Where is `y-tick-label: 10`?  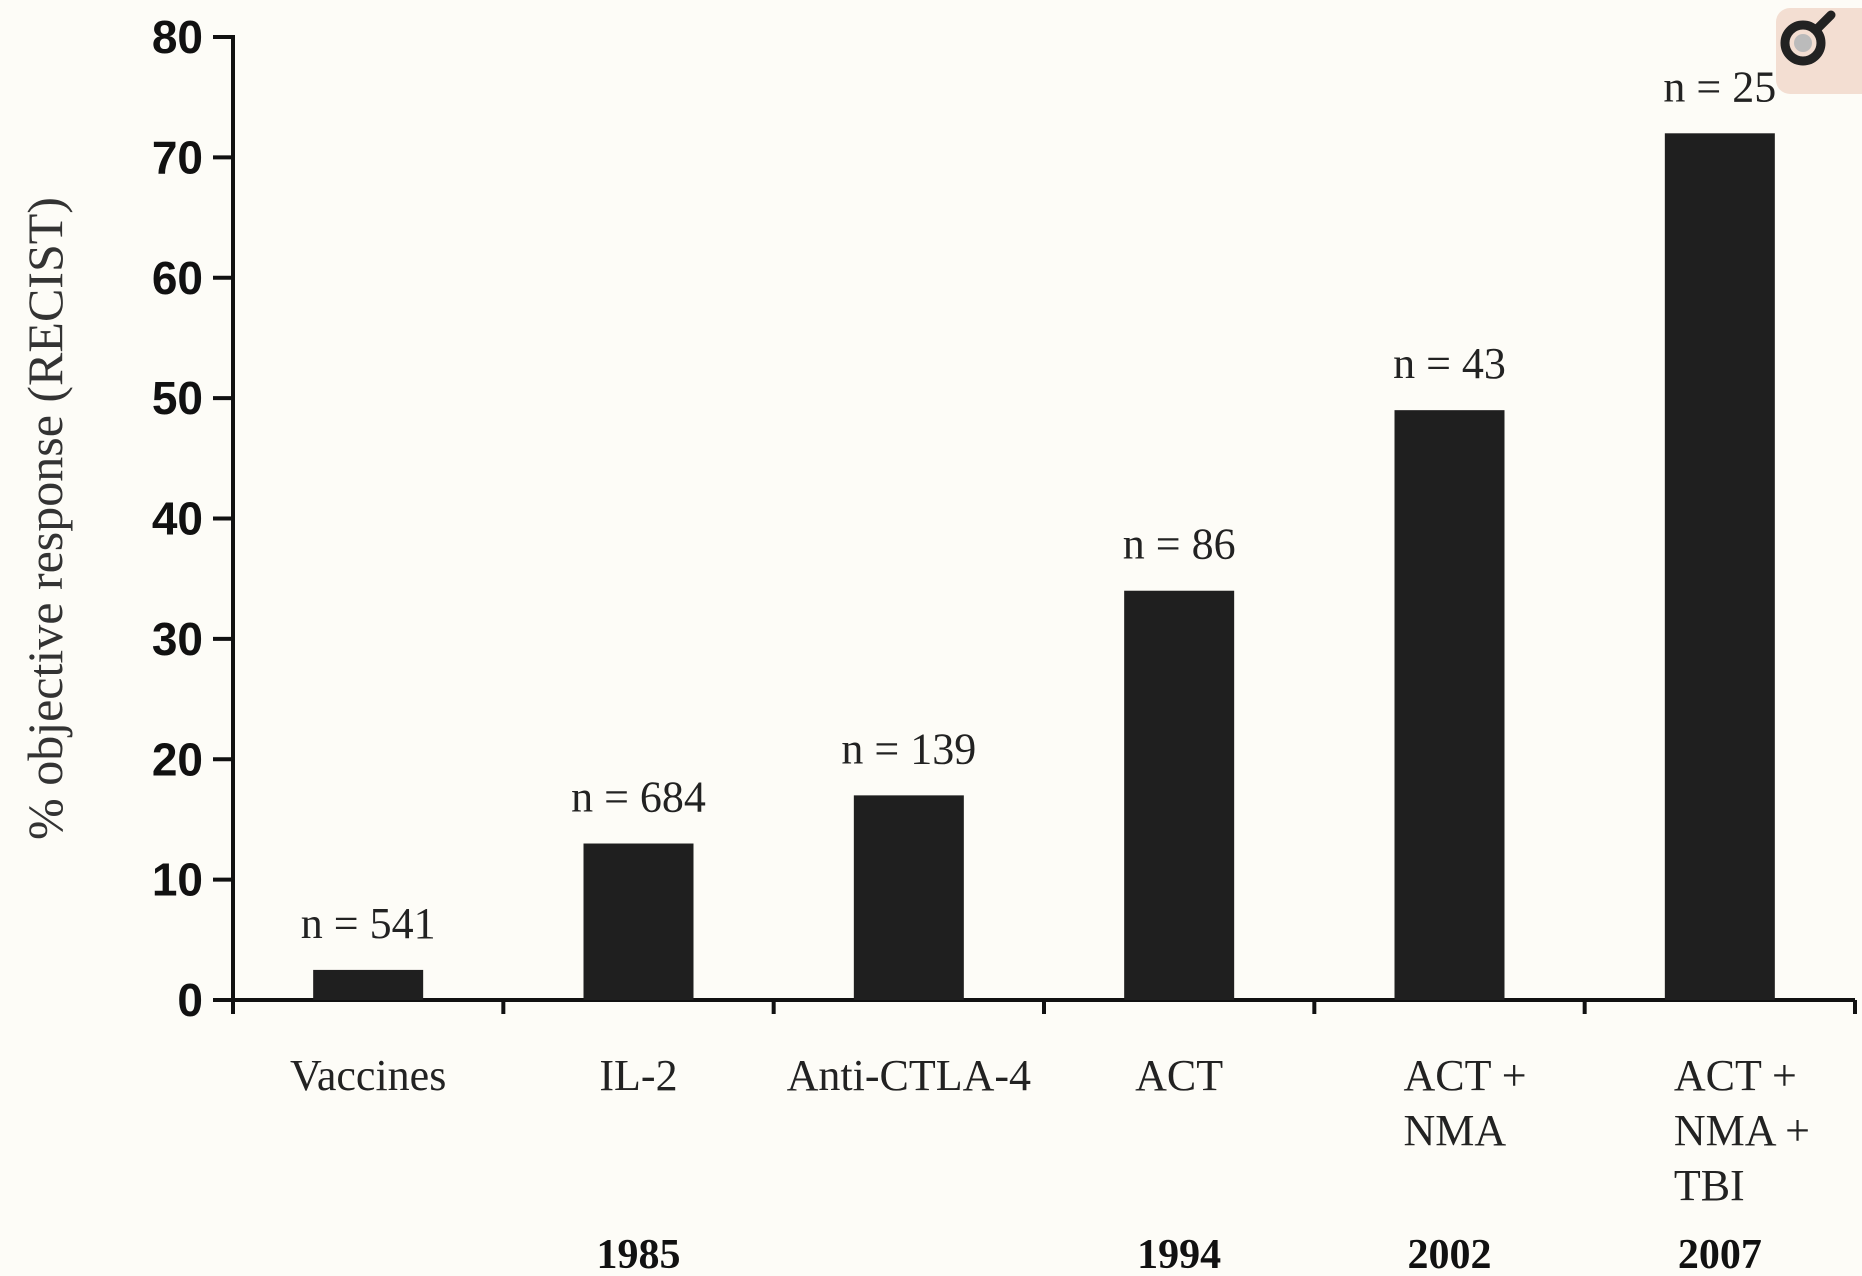
y-tick-label: 10 is located at coordinates (177, 880).